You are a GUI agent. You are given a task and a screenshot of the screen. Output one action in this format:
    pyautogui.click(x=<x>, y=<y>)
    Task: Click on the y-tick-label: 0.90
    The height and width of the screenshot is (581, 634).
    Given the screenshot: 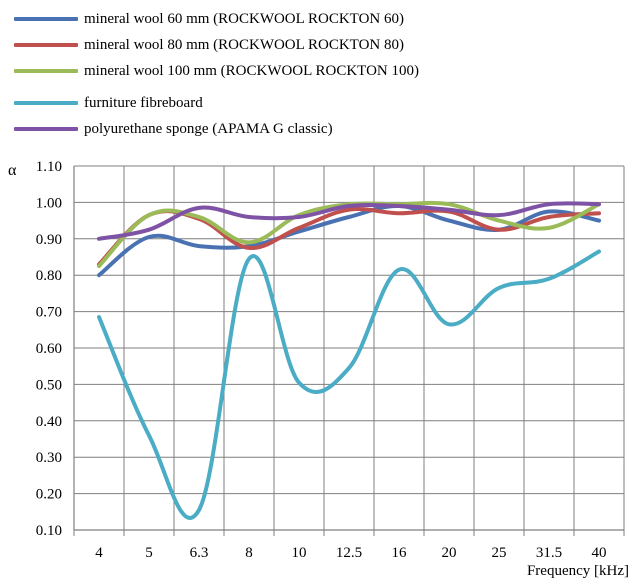 What is the action you would take?
    pyautogui.click(x=49, y=240)
    